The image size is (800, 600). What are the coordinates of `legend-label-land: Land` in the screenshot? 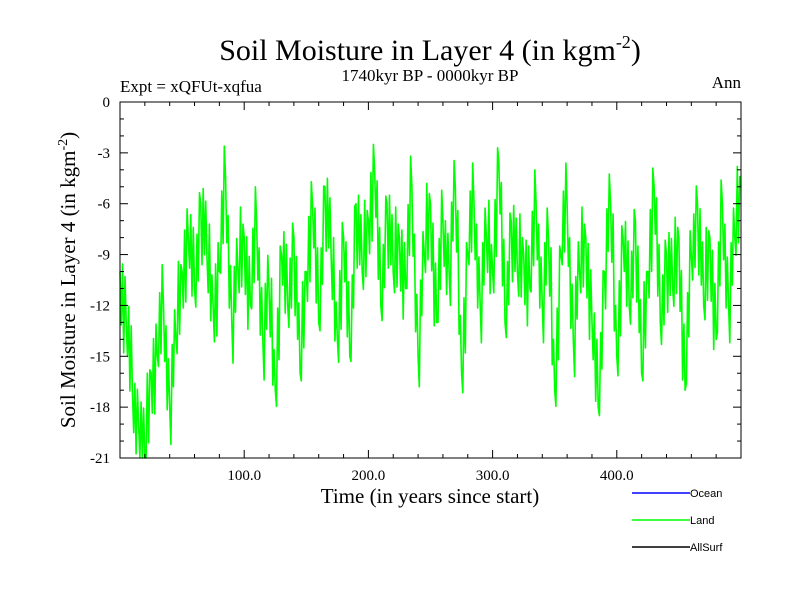 It's located at (702, 521).